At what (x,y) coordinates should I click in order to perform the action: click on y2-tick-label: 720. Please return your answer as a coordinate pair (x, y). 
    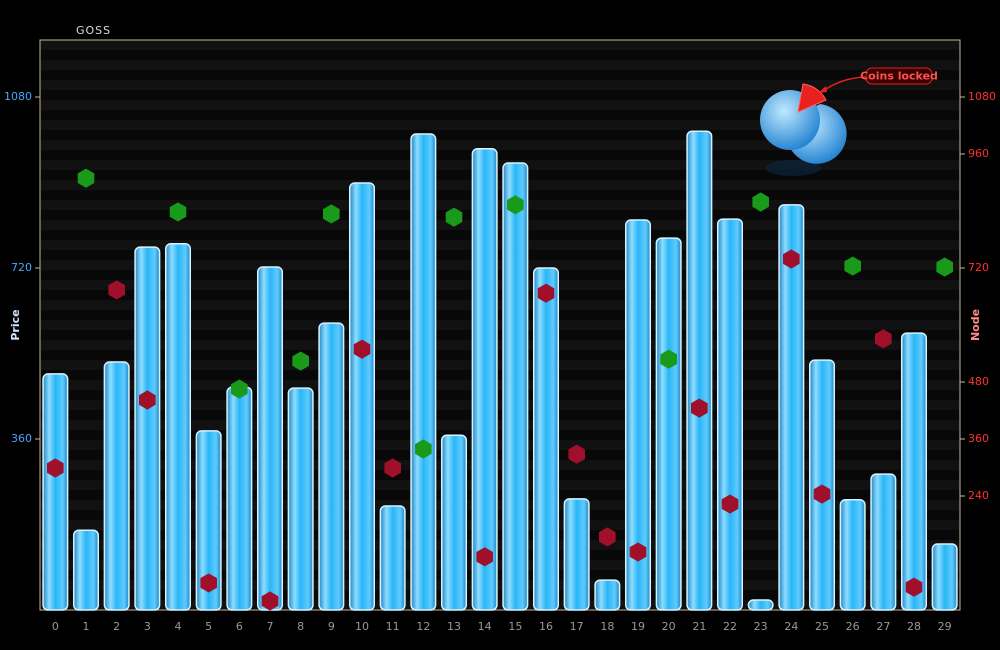
    Looking at the image, I should click on (978, 267).